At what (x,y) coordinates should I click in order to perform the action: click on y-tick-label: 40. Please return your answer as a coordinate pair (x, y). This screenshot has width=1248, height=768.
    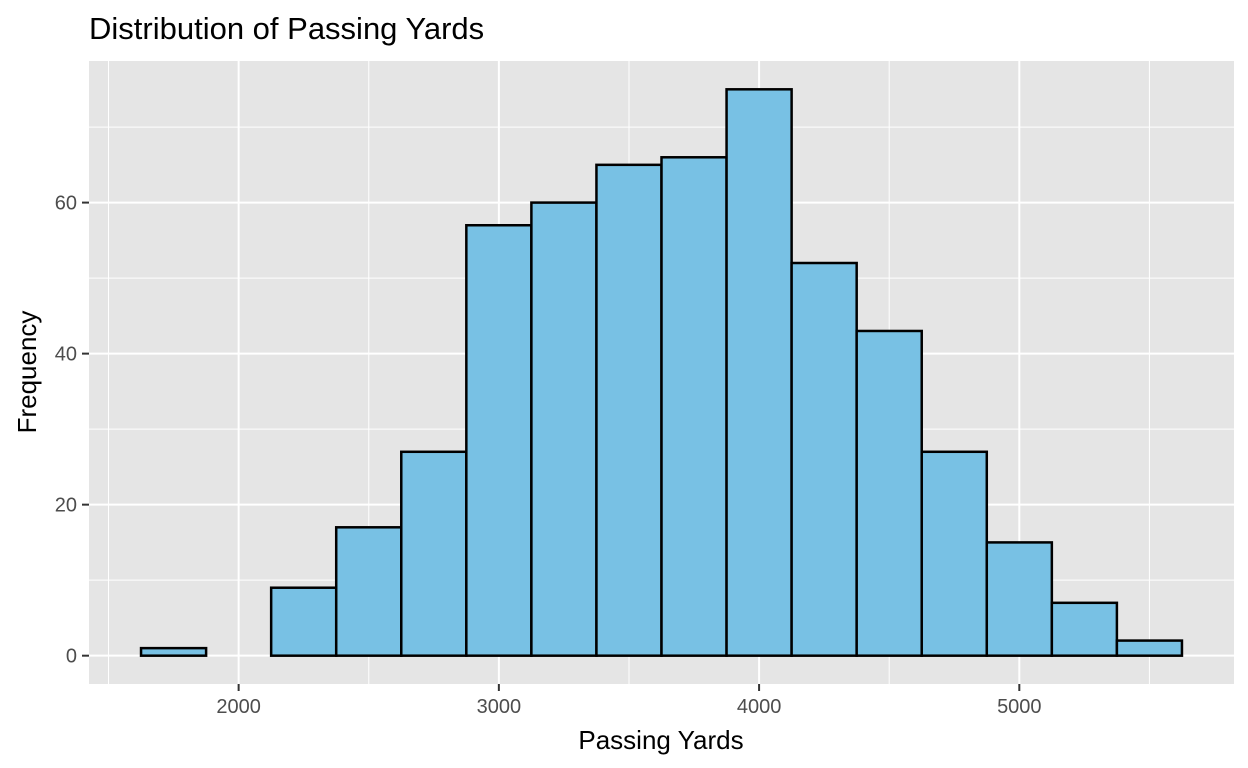
    Looking at the image, I should click on (66, 355).